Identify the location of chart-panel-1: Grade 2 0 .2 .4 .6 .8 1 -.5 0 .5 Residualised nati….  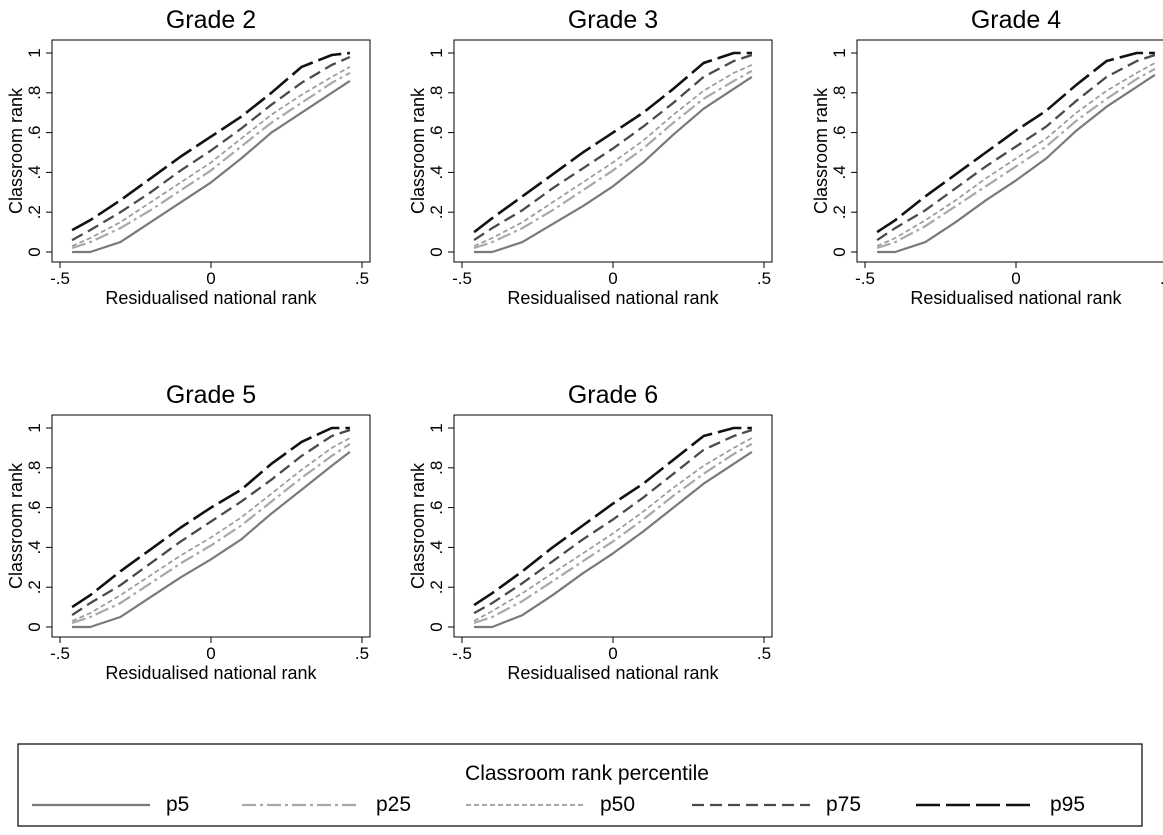
(188, 157).